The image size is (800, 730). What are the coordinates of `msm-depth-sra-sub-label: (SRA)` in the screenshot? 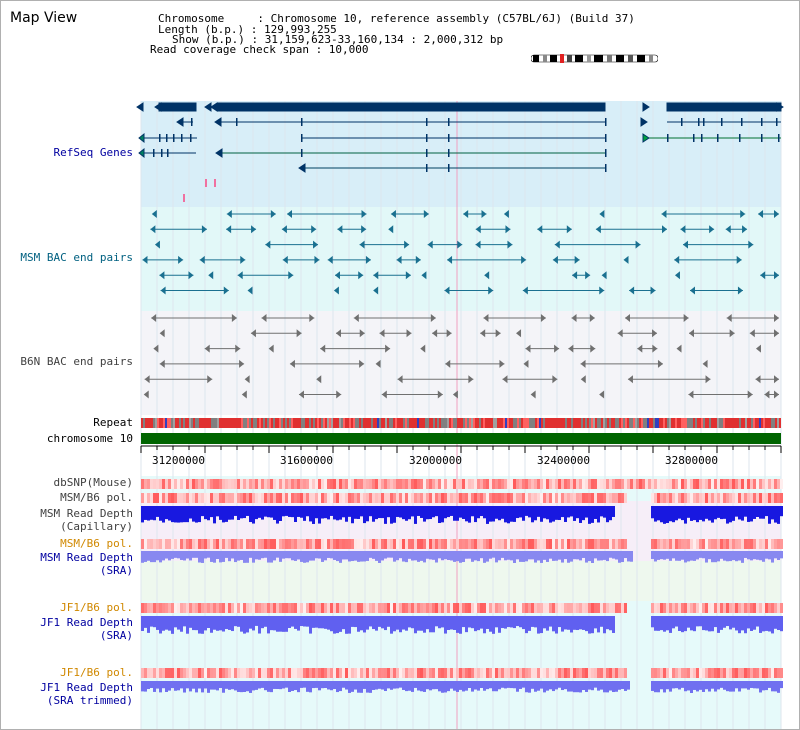 It's located at (116, 570).